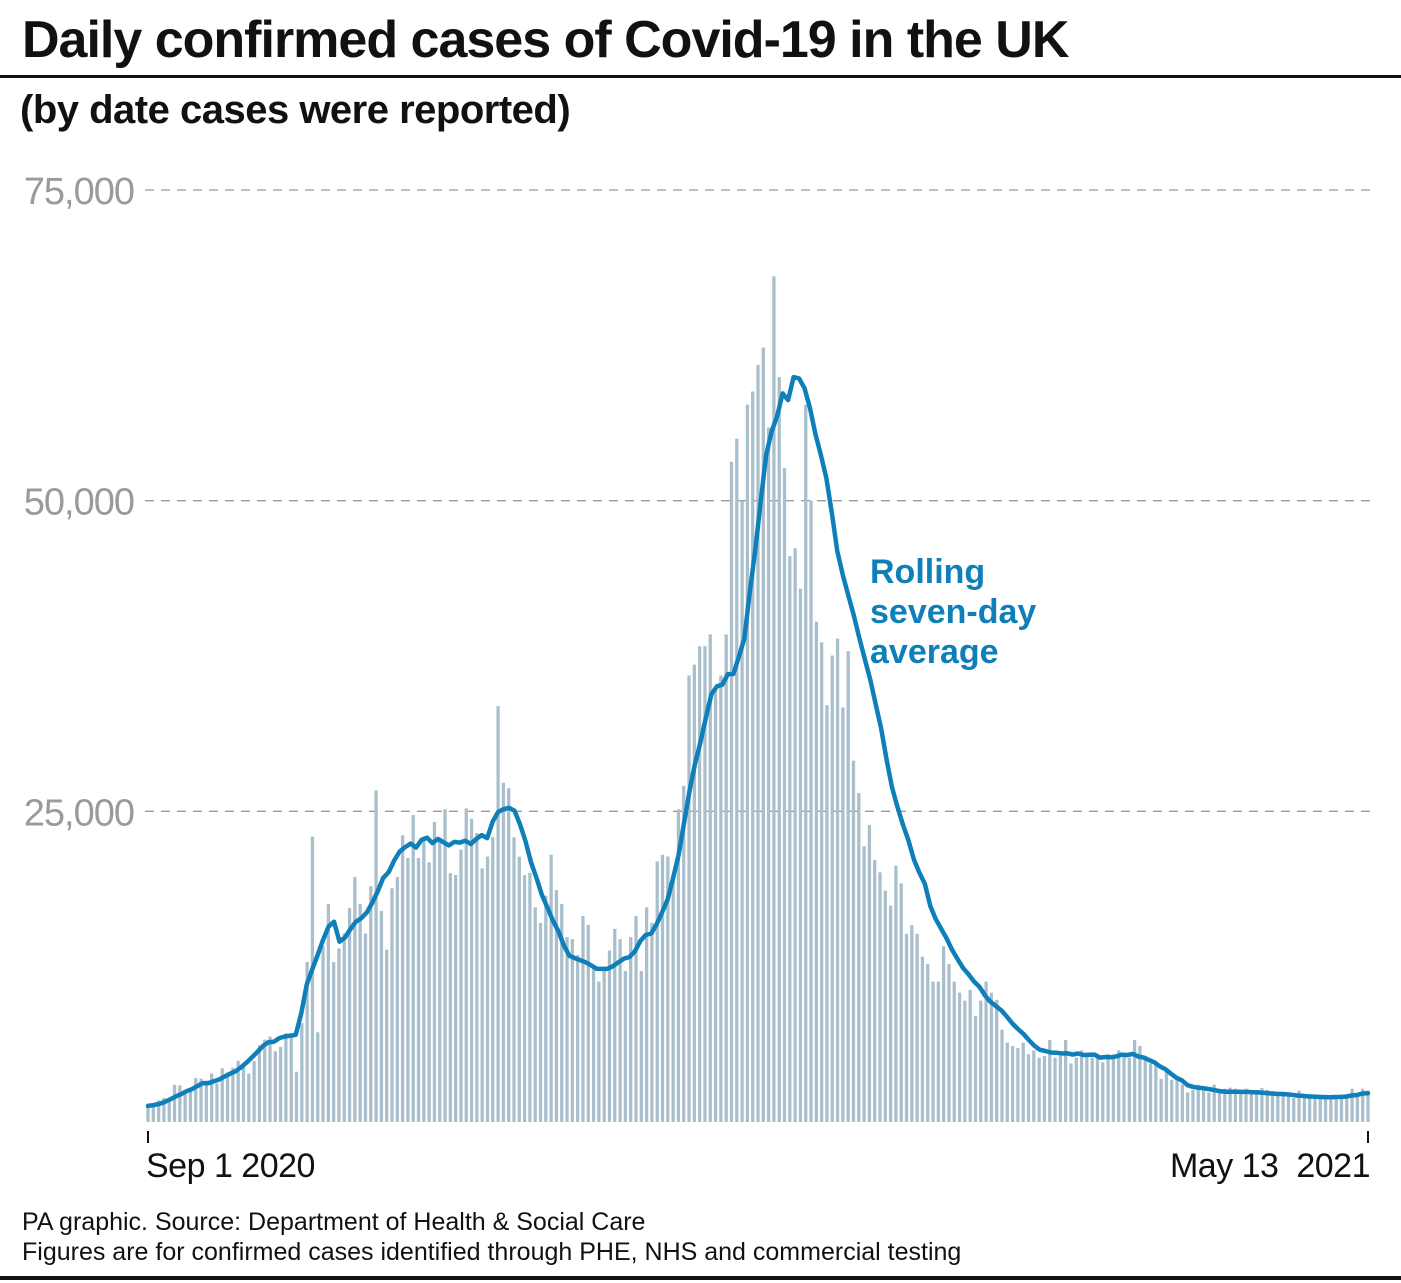 The height and width of the screenshot is (1283, 1401). I want to click on annotation-line: Rolling, so click(927, 572).